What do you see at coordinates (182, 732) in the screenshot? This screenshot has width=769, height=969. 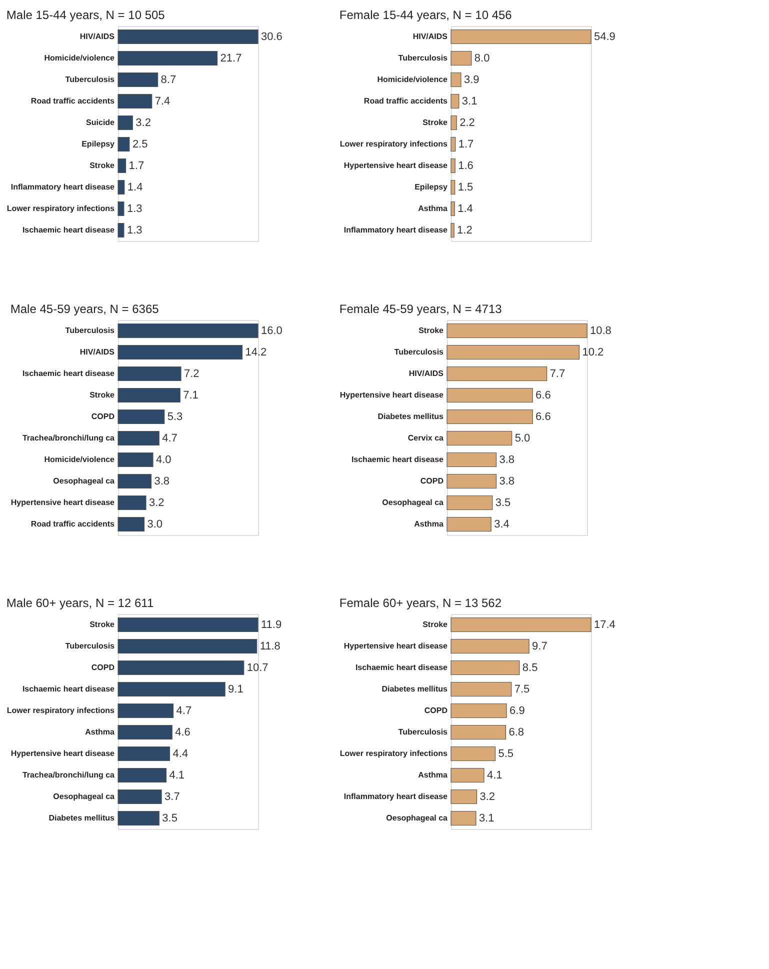 I see `data-label: 4.6` at bounding box center [182, 732].